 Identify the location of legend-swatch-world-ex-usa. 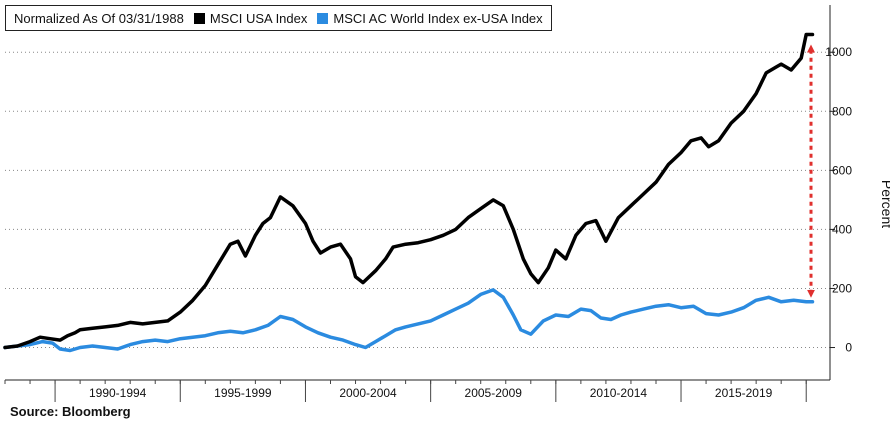
(323, 18).